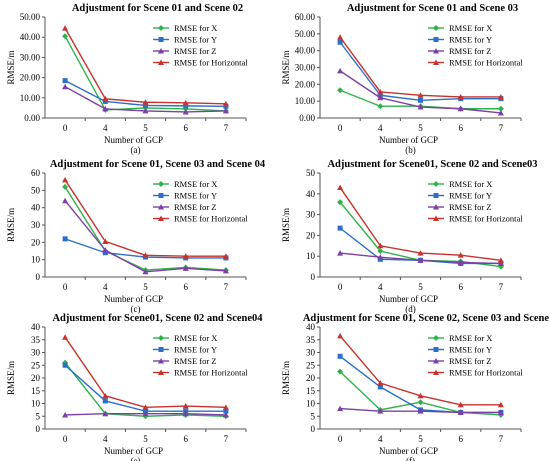 The height and width of the screenshot is (461, 550). What do you see at coordinates (157, 8) in the screenshot?
I see `chart-title: Adjustment for Scene 01 and Scene 02` at bounding box center [157, 8].